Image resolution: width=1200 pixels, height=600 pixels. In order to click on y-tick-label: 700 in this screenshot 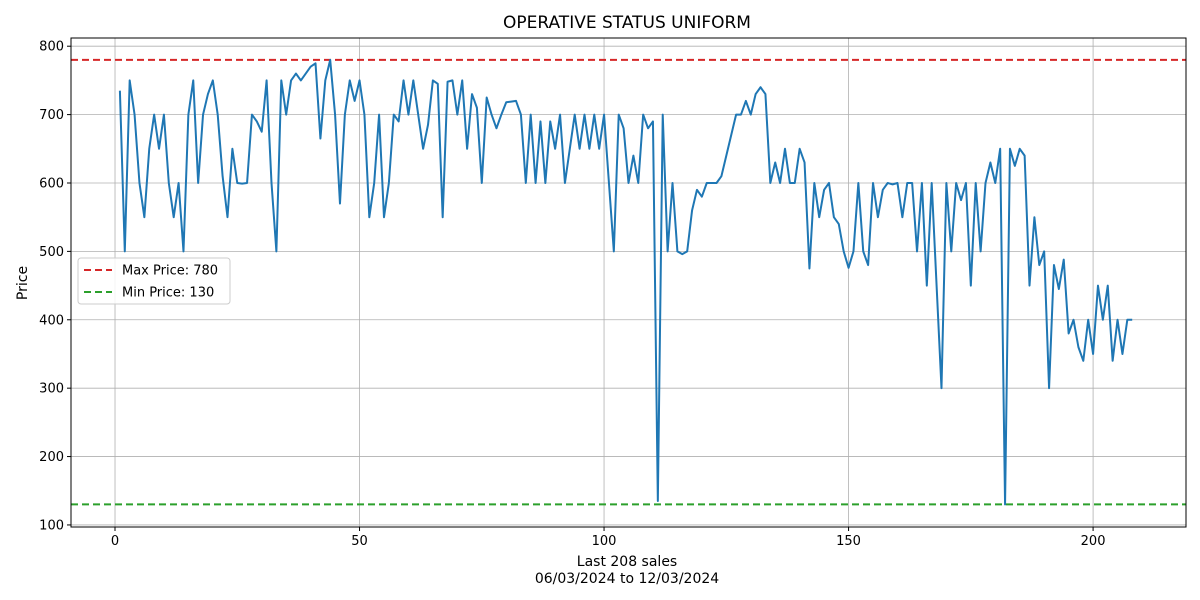, I will do `click(51, 115)`.